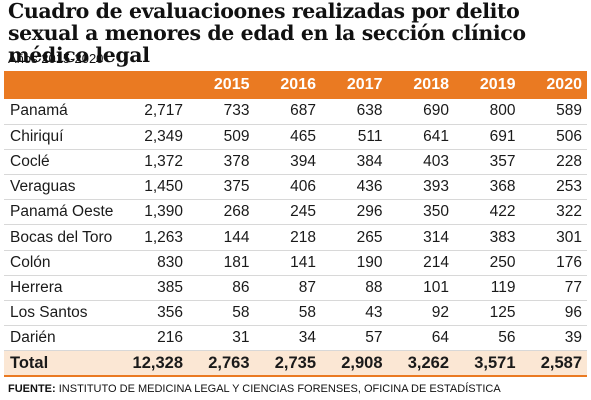 Image resolution: width=591 pixels, height=400 pixels. Describe the element at coordinates (221, 212) in the screenshot. I see `table-cell: 268` at that location.